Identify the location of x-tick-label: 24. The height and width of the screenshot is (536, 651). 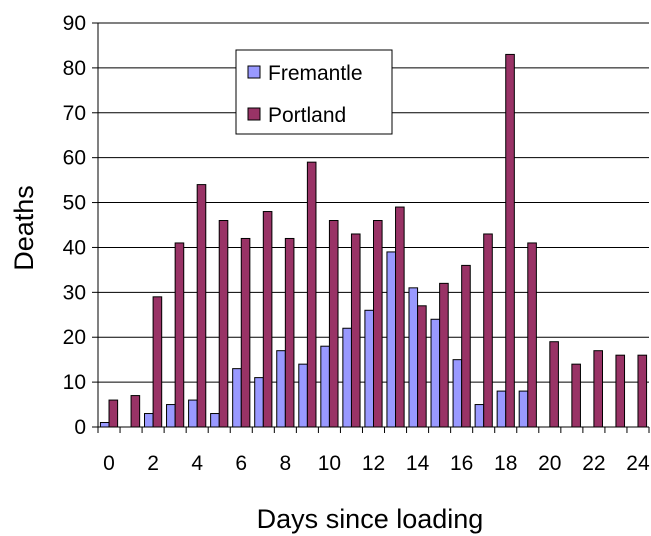
(638, 463).